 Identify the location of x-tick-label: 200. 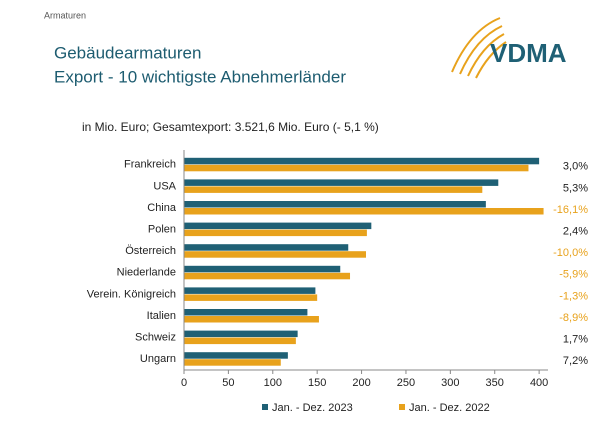
(361, 383).